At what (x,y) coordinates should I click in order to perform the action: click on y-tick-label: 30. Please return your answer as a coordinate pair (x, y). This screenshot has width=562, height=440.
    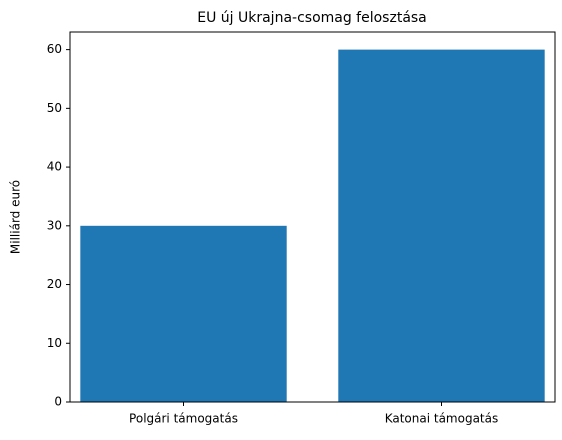
    Looking at the image, I should click on (54, 225).